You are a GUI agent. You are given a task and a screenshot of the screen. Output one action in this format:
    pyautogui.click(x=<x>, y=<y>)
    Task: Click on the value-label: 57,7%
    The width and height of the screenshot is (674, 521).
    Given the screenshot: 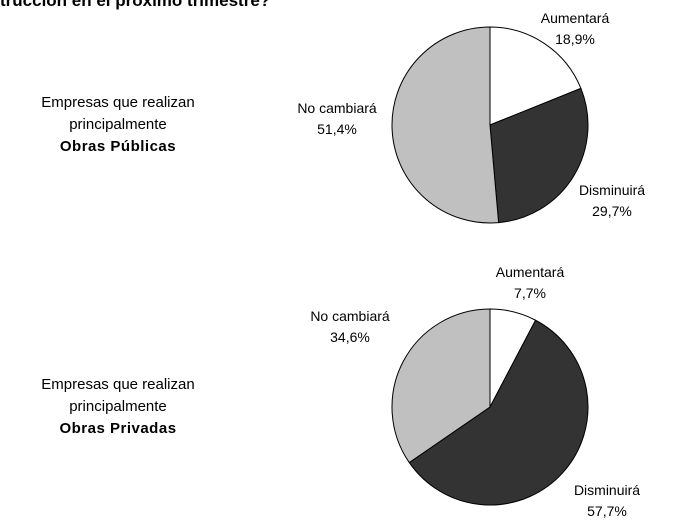 What is the action you would take?
    pyautogui.click(x=607, y=511)
    